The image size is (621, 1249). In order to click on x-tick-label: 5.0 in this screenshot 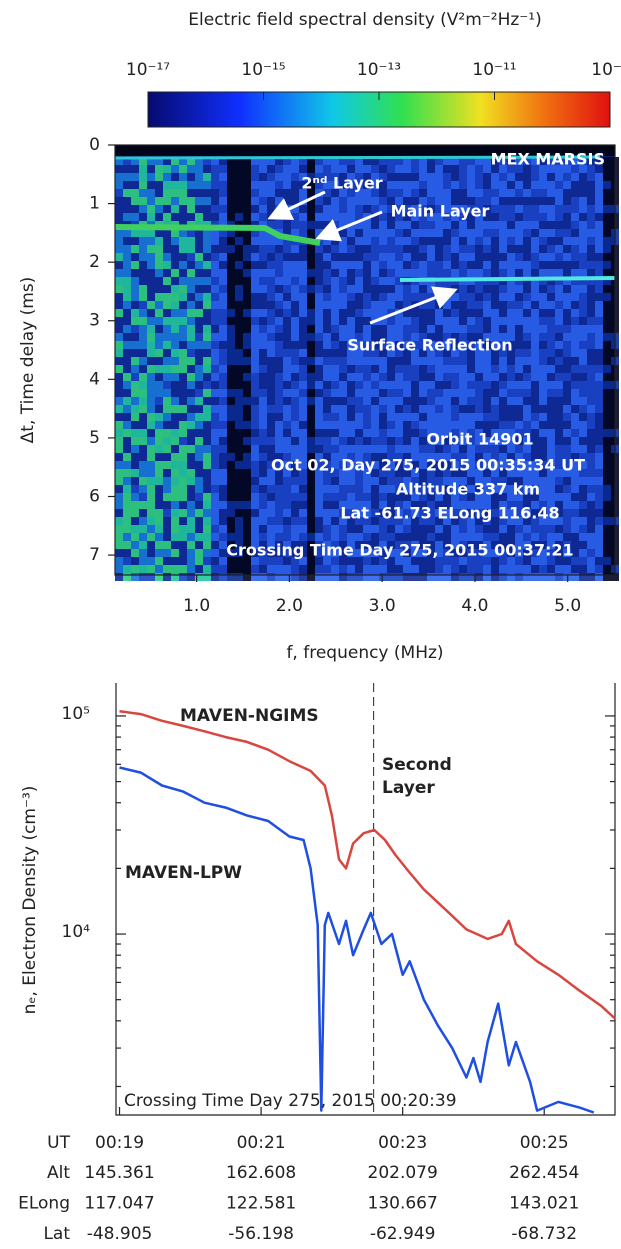, I will do `click(567, 606)`.